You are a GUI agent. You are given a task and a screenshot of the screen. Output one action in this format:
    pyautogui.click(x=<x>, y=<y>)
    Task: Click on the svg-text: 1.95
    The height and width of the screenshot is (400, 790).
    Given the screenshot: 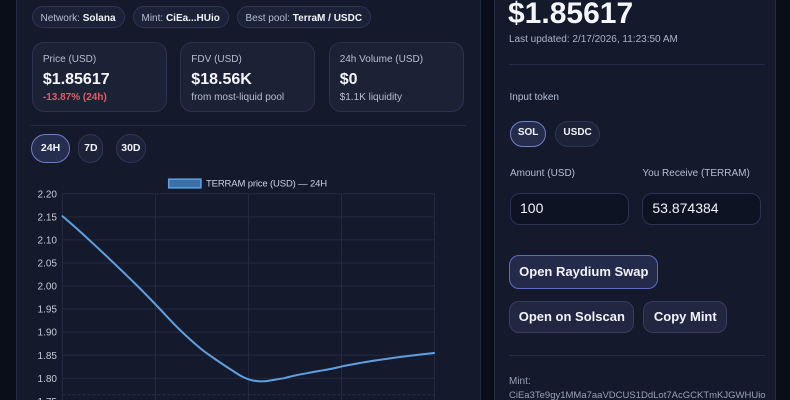 What is the action you would take?
    pyautogui.click(x=48, y=310)
    